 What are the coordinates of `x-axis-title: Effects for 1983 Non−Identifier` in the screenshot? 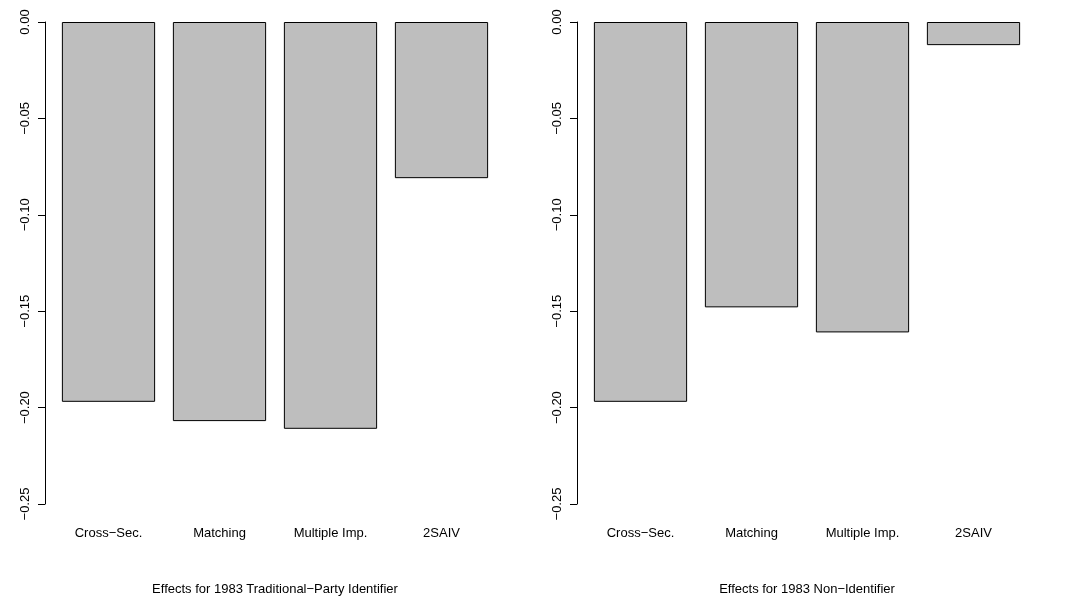 It's located at (807, 588).